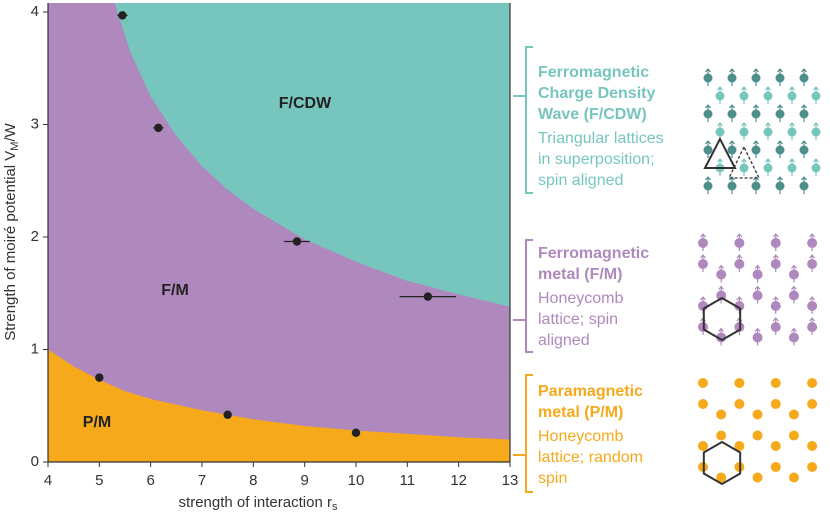  I want to click on x-tick-label: 7, so click(202, 480).